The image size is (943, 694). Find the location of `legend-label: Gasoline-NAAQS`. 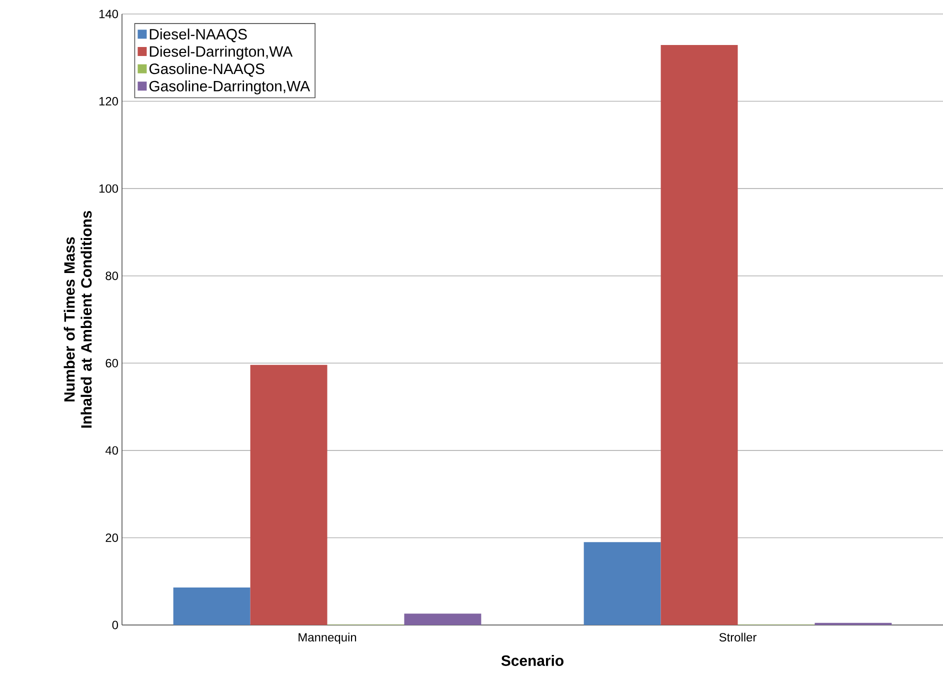

legend-label: Gasoline-NAAQS is located at coordinates (206, 70).